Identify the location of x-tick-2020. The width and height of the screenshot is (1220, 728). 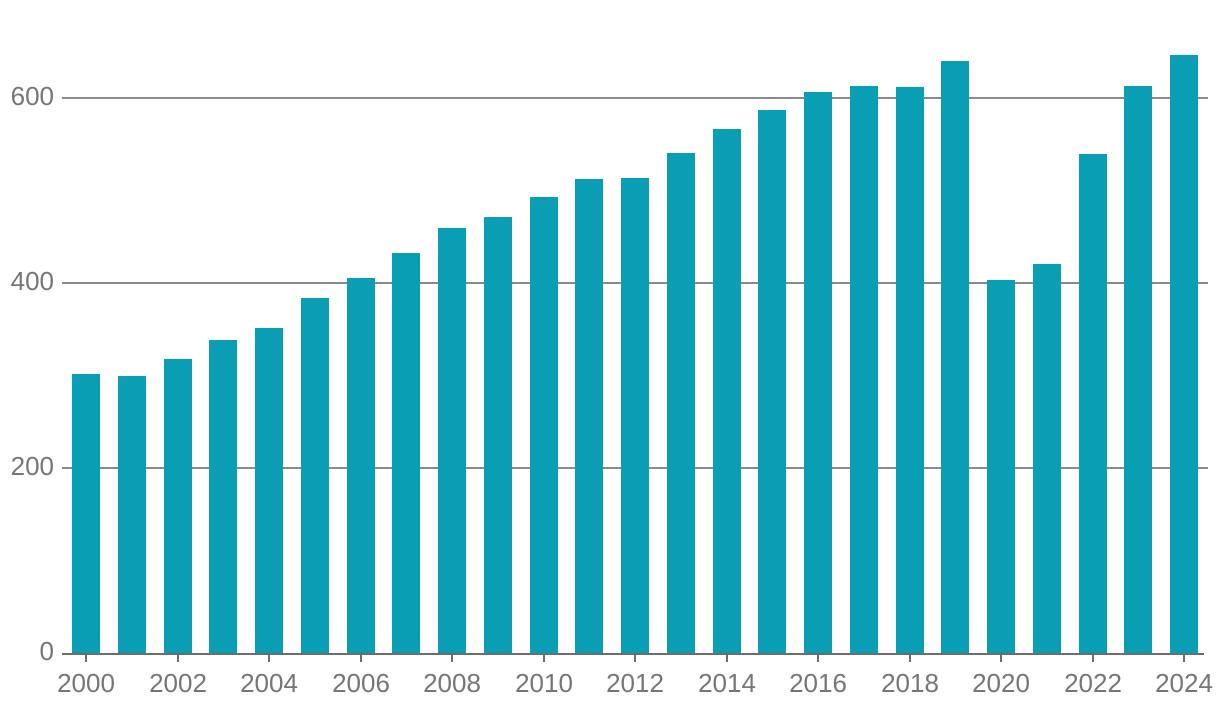
(1001, 657).